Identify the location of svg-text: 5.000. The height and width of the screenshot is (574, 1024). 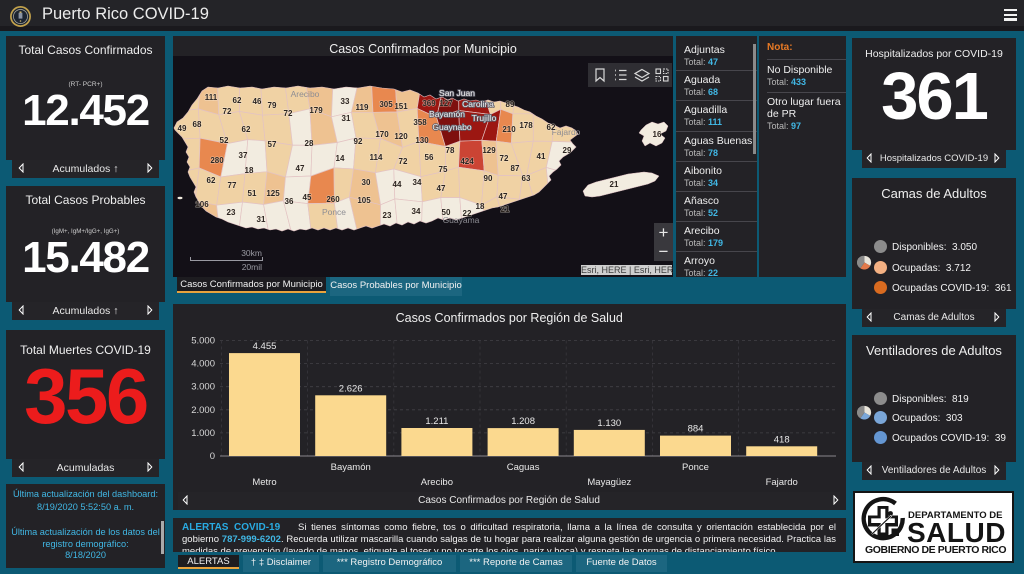
(203, 341).